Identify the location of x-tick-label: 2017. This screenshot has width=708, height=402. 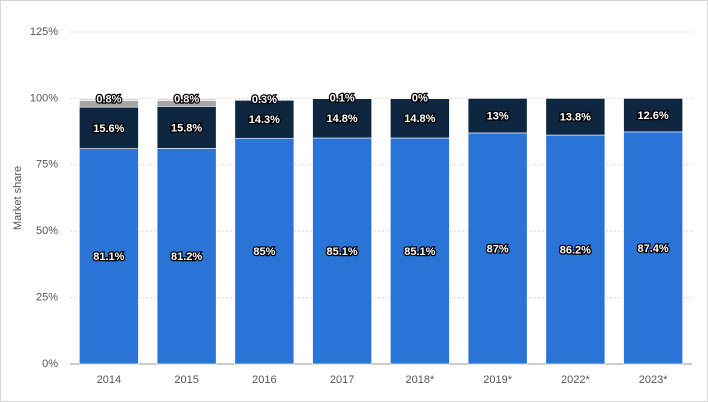
(342, 380).